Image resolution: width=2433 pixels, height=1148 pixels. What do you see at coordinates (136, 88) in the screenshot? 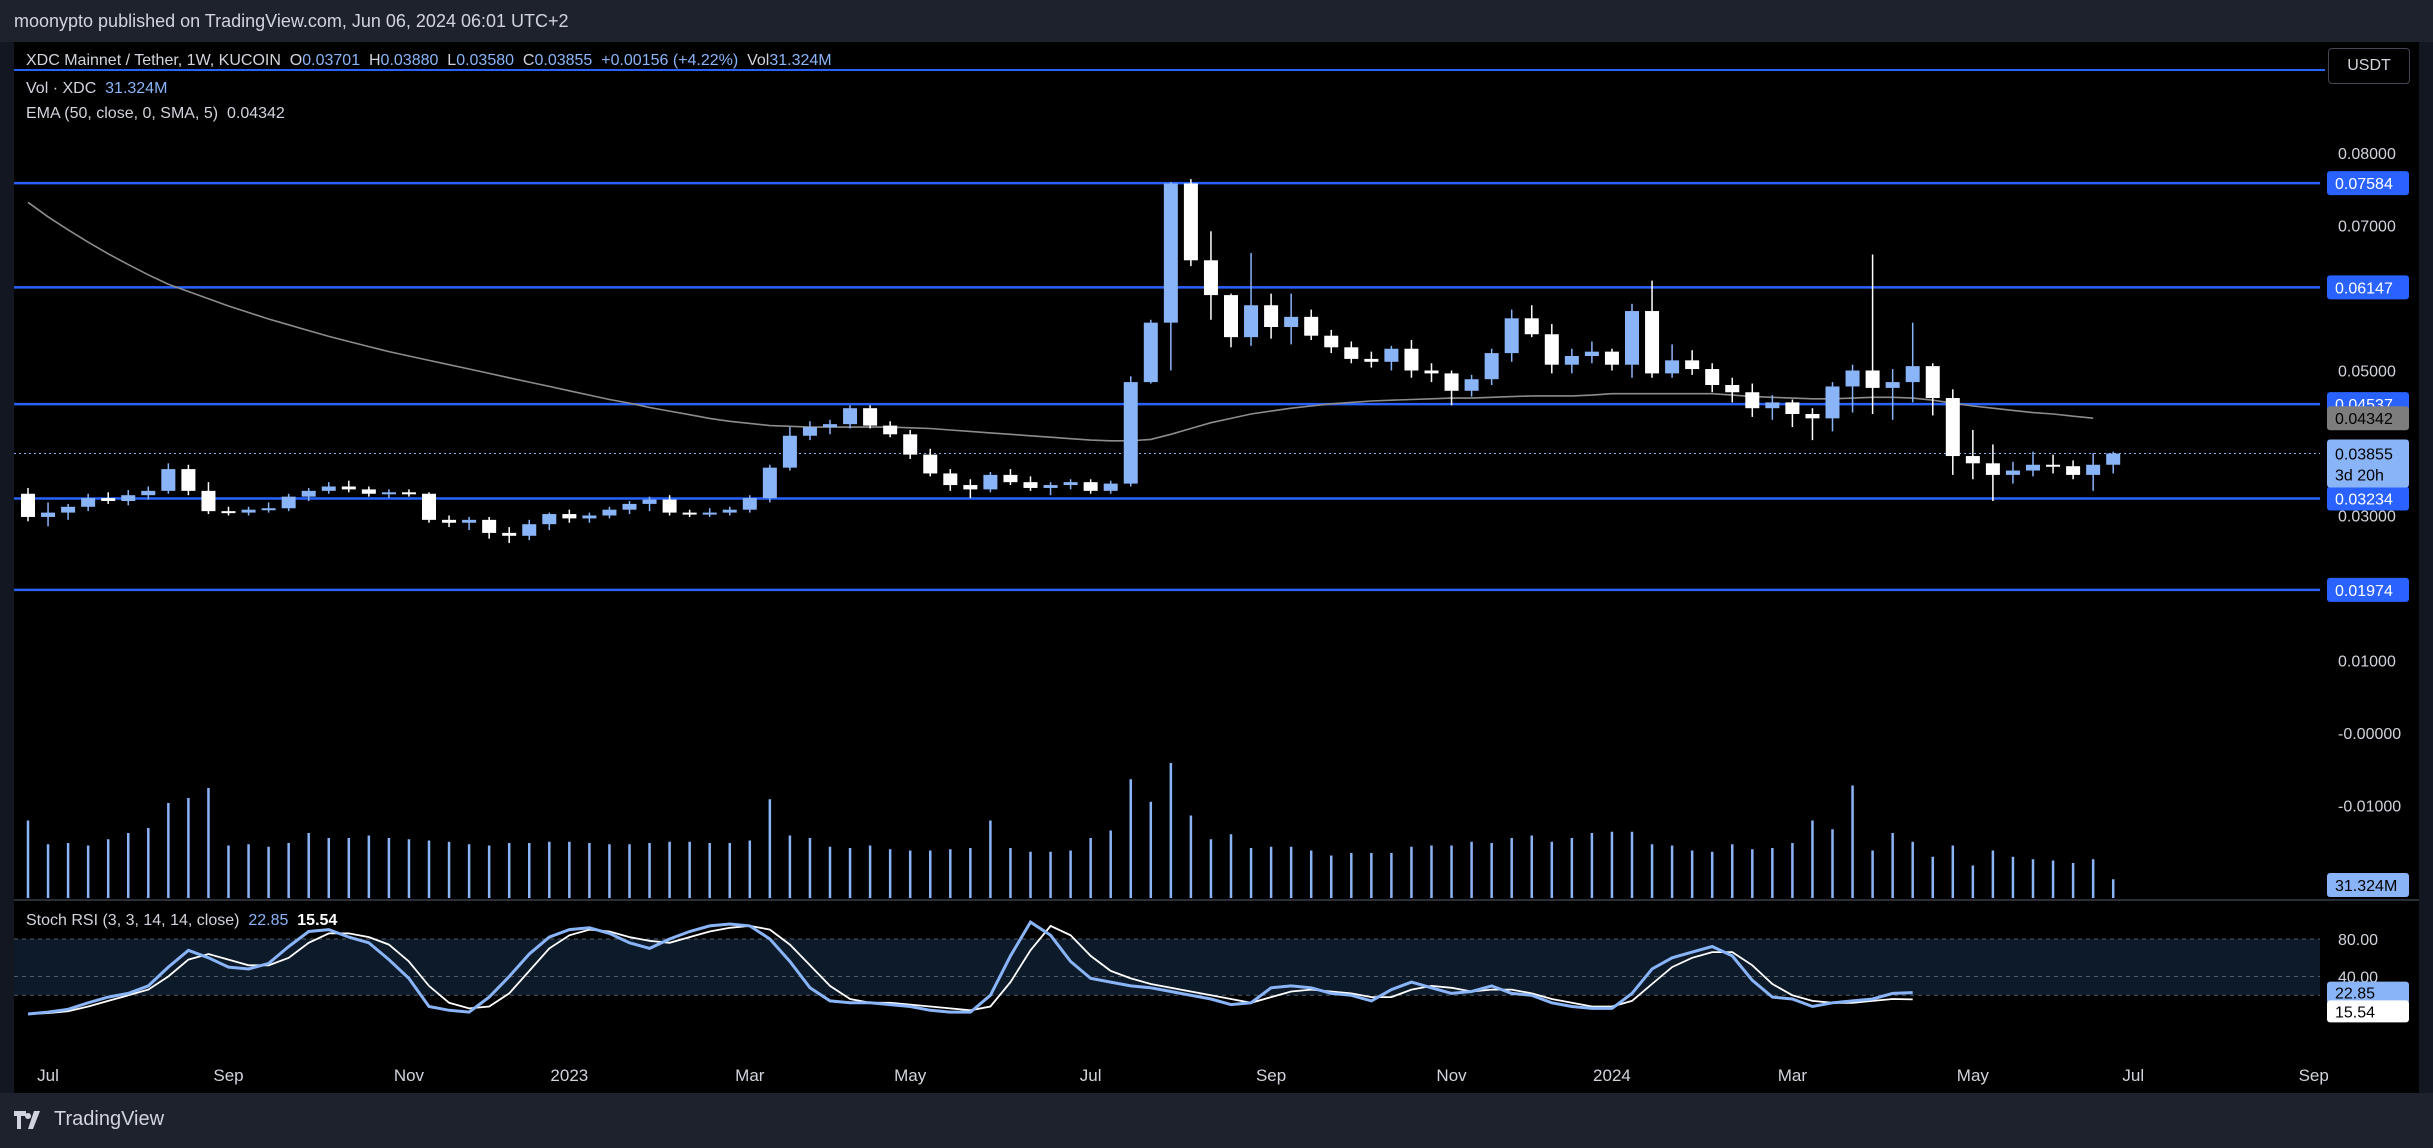
I see `volume-series-value: 31.324M` at bounding box center [136, 88].